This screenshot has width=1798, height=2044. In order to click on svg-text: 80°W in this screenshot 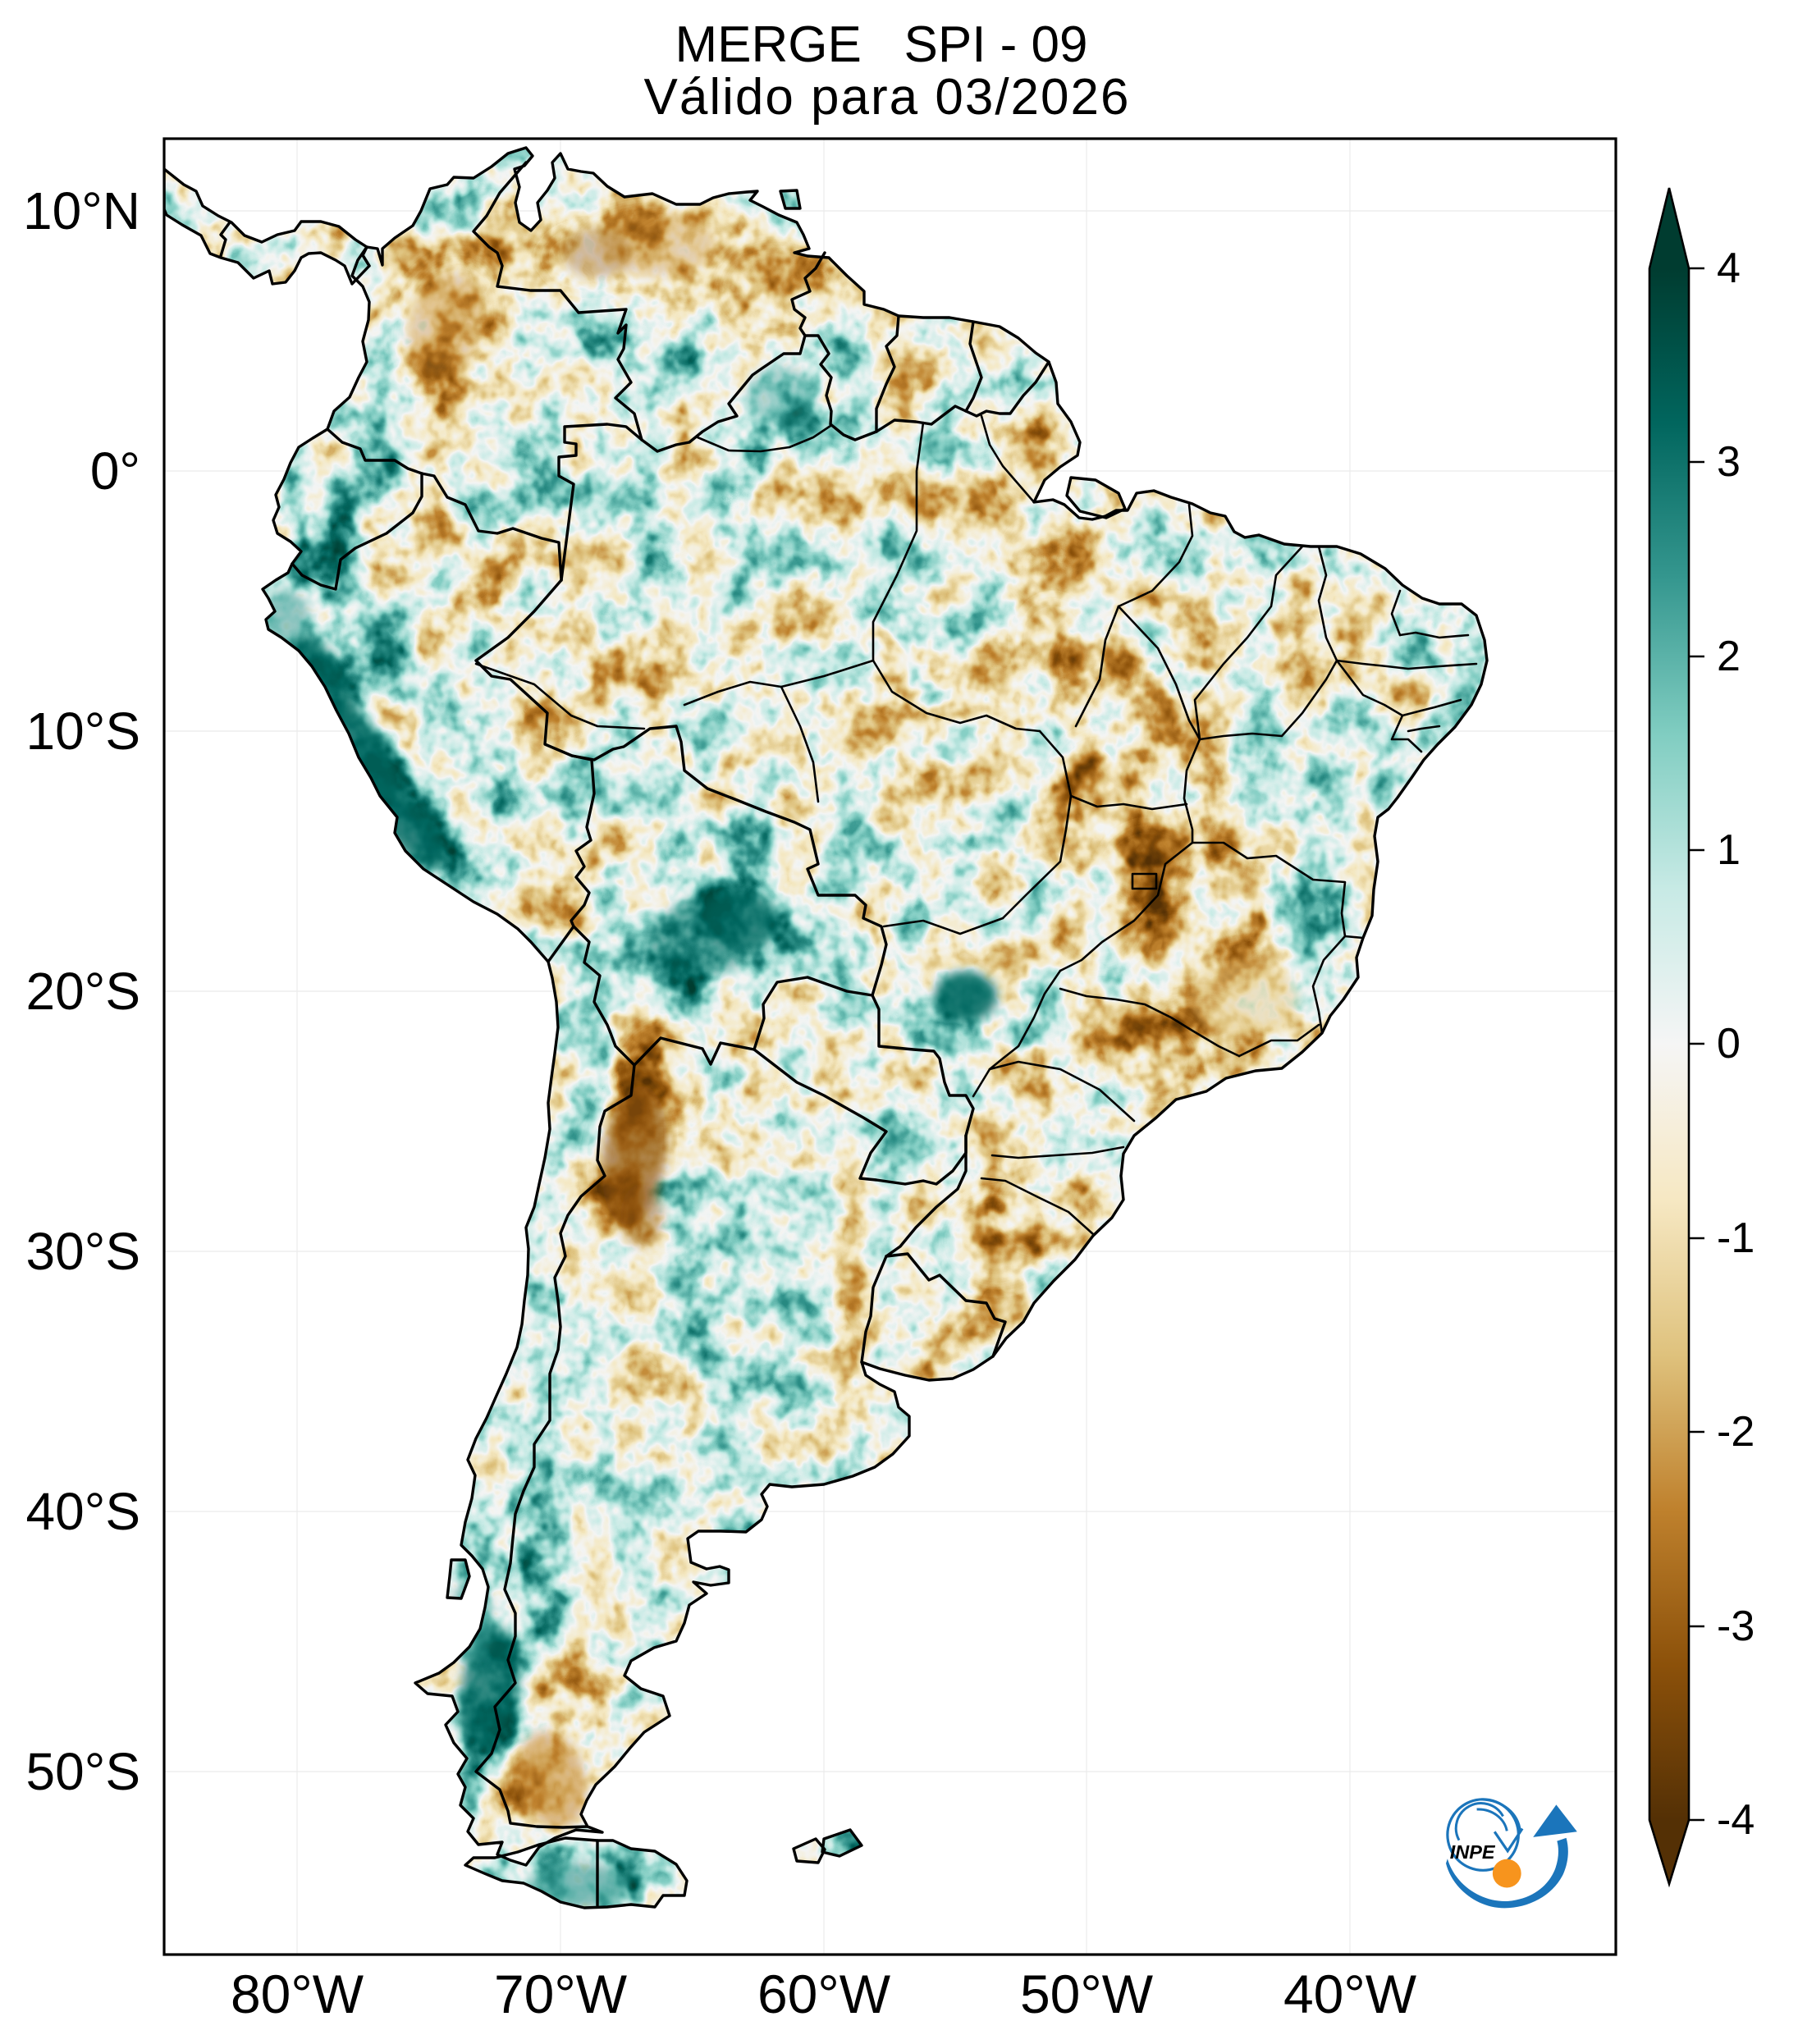, I will do `click(297, 1994)`.